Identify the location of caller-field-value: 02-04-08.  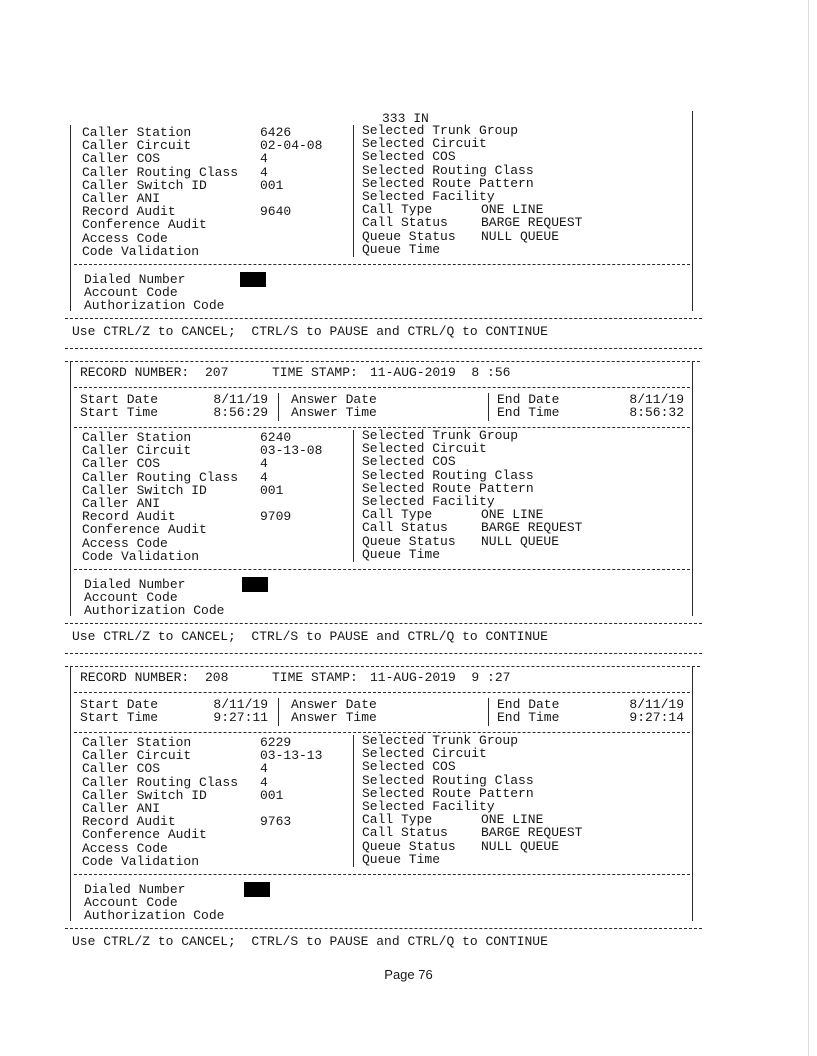
(291, 146).